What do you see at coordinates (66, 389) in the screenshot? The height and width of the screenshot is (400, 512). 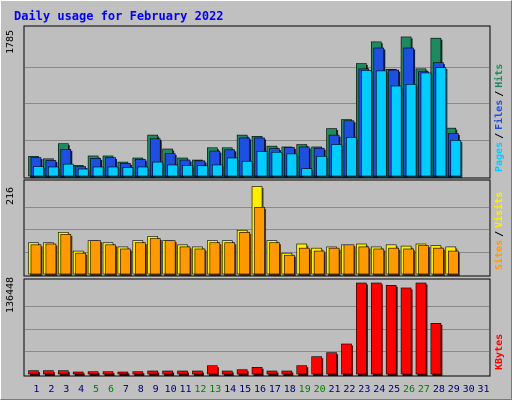 I see `x-axis-day-label: 3` at bounding box center [66, 389].